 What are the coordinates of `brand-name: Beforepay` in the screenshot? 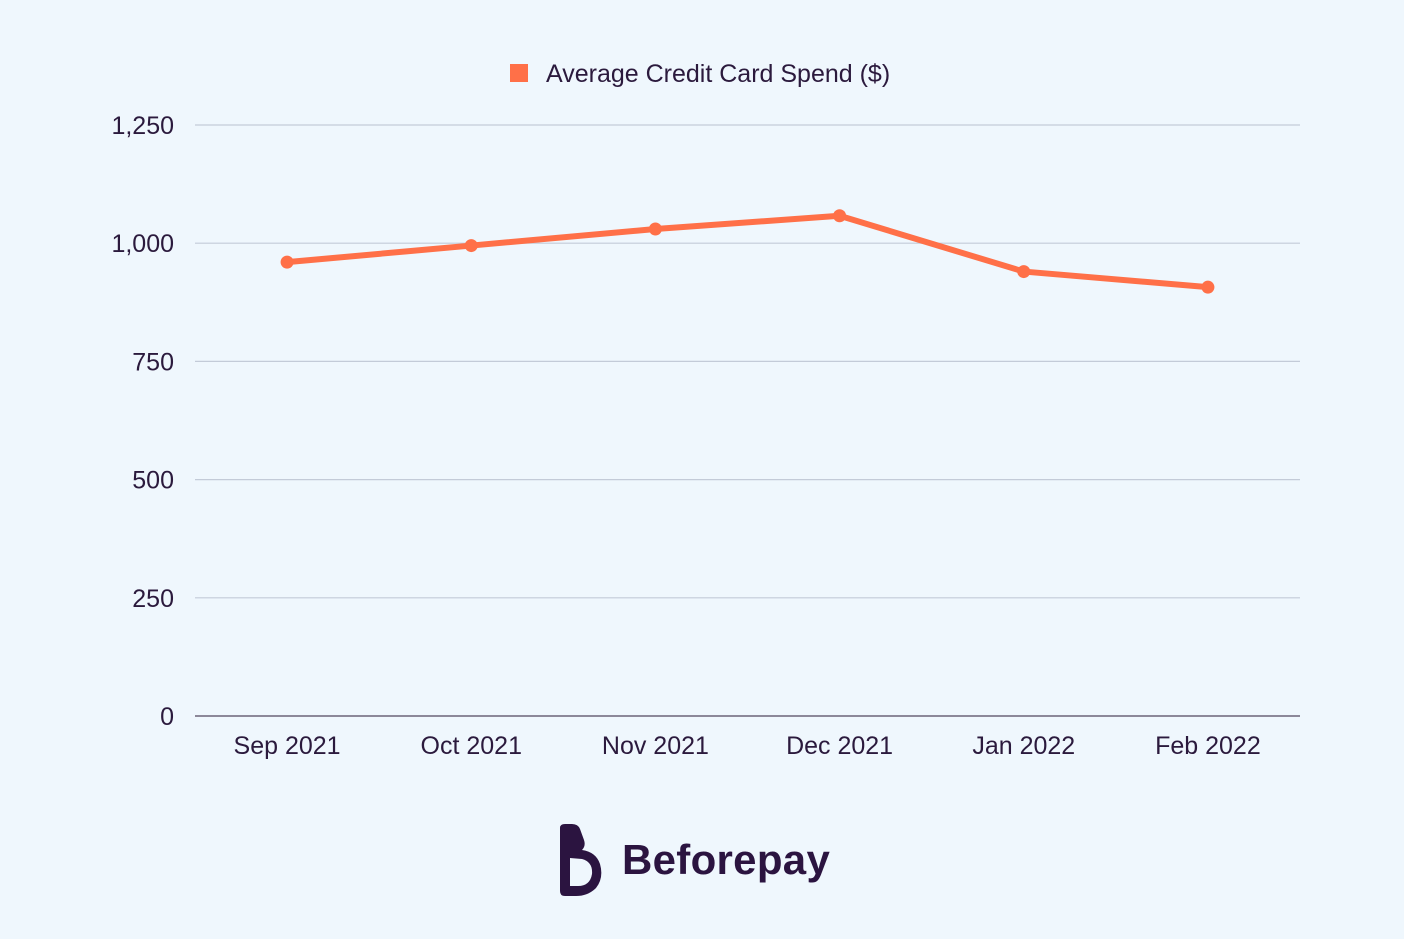 It's located at (726, 859).